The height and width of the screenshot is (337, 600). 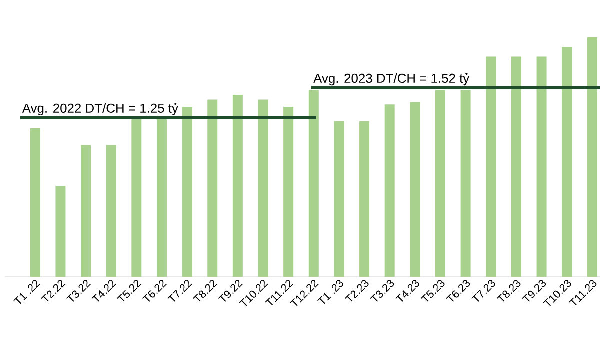 I want to click on x-tick-label: T1 .22, so click(x=27, y=292).